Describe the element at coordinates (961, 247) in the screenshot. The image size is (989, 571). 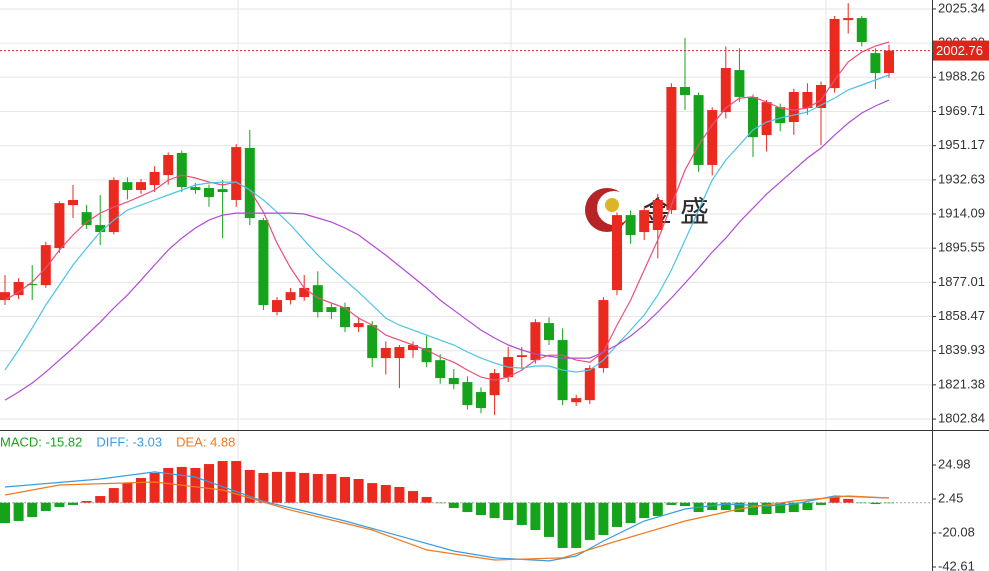
I see `y-tick-label: 1895.55` at that location.